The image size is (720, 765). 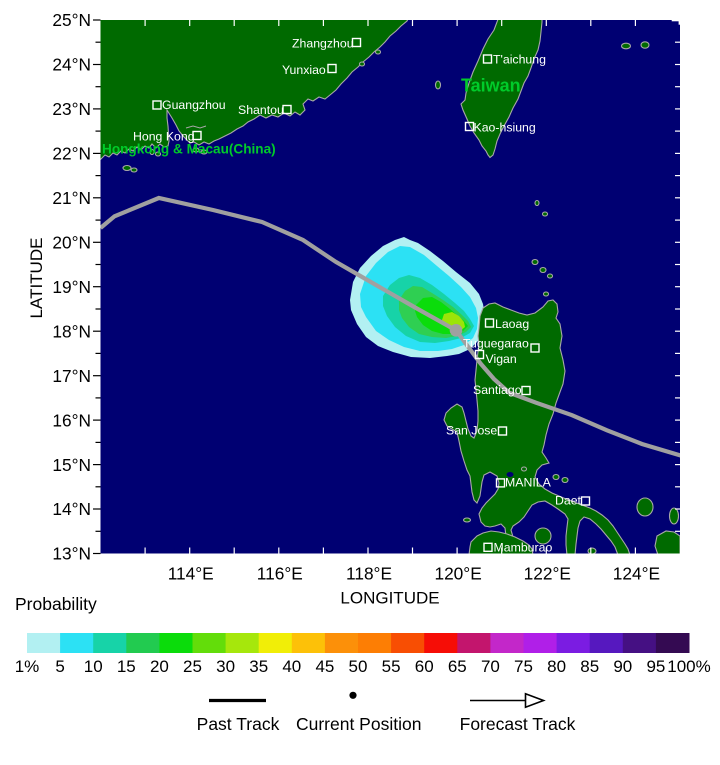 I want to click on svg-text: Hongkong & Macau(China), so click(x=189, y=149).